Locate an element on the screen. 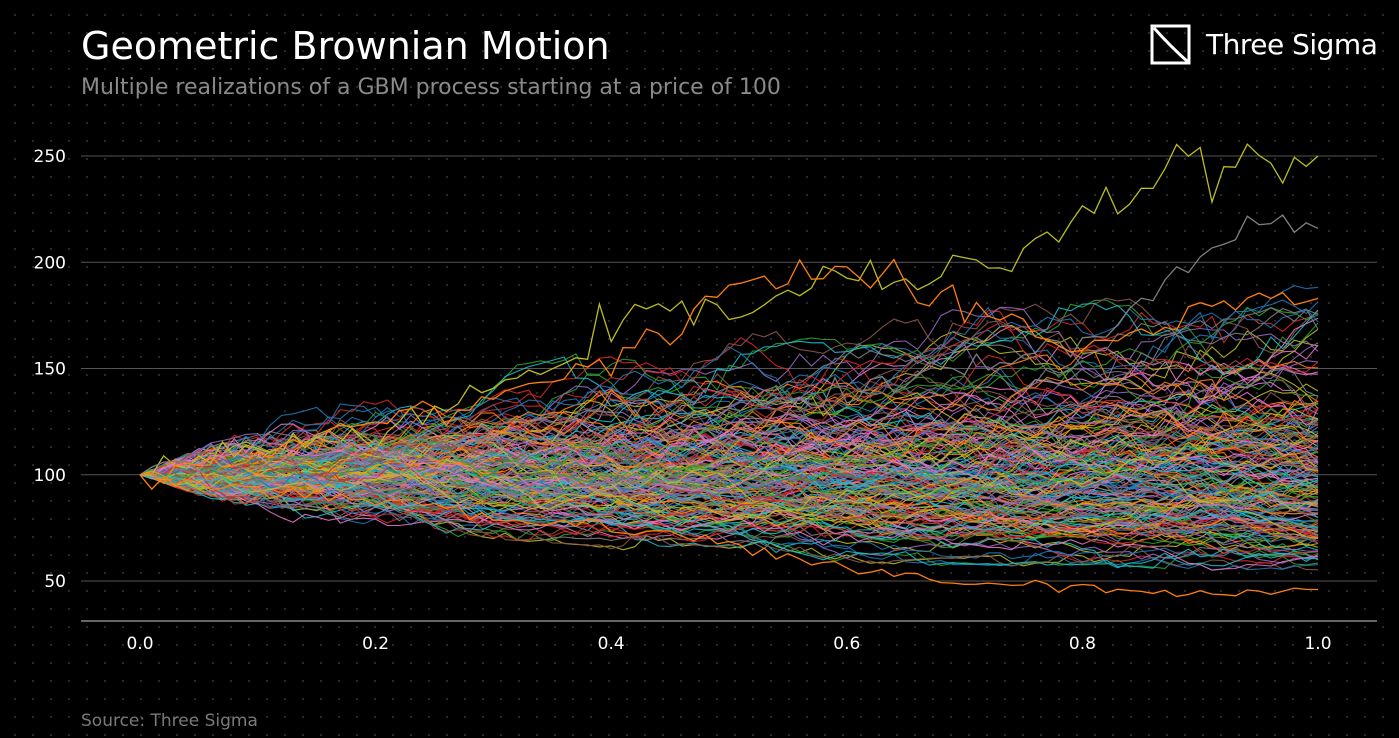 This screenshot has width=1399, height=738. x-tick-label-0.0: 0.0 is located at coordinates (139, 644).